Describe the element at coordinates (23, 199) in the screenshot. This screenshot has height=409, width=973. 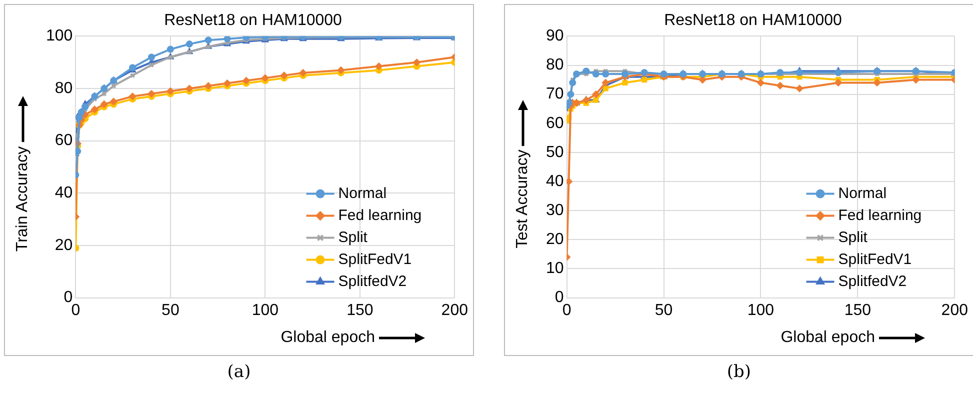
I see `y-axis-title: Train Accuracy` at that location.